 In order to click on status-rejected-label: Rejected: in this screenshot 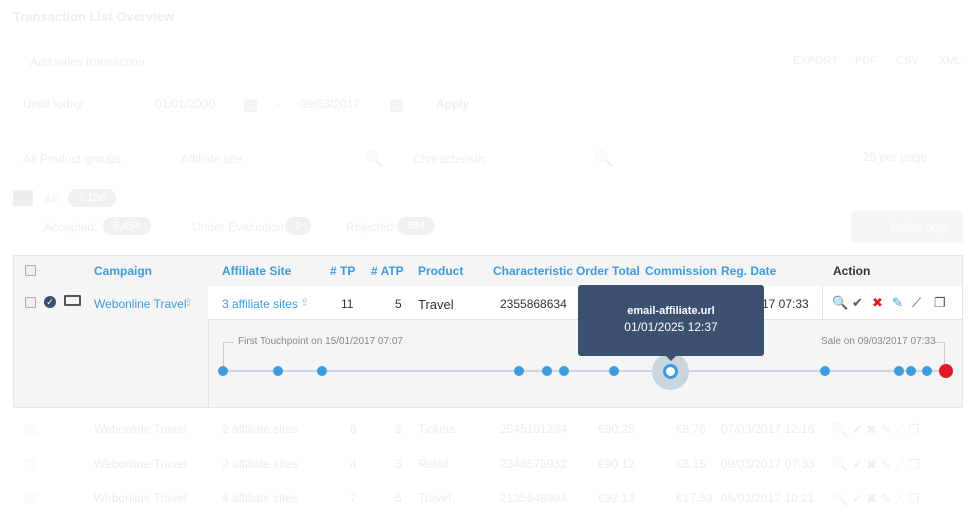, I will do `click(371, 227)`.